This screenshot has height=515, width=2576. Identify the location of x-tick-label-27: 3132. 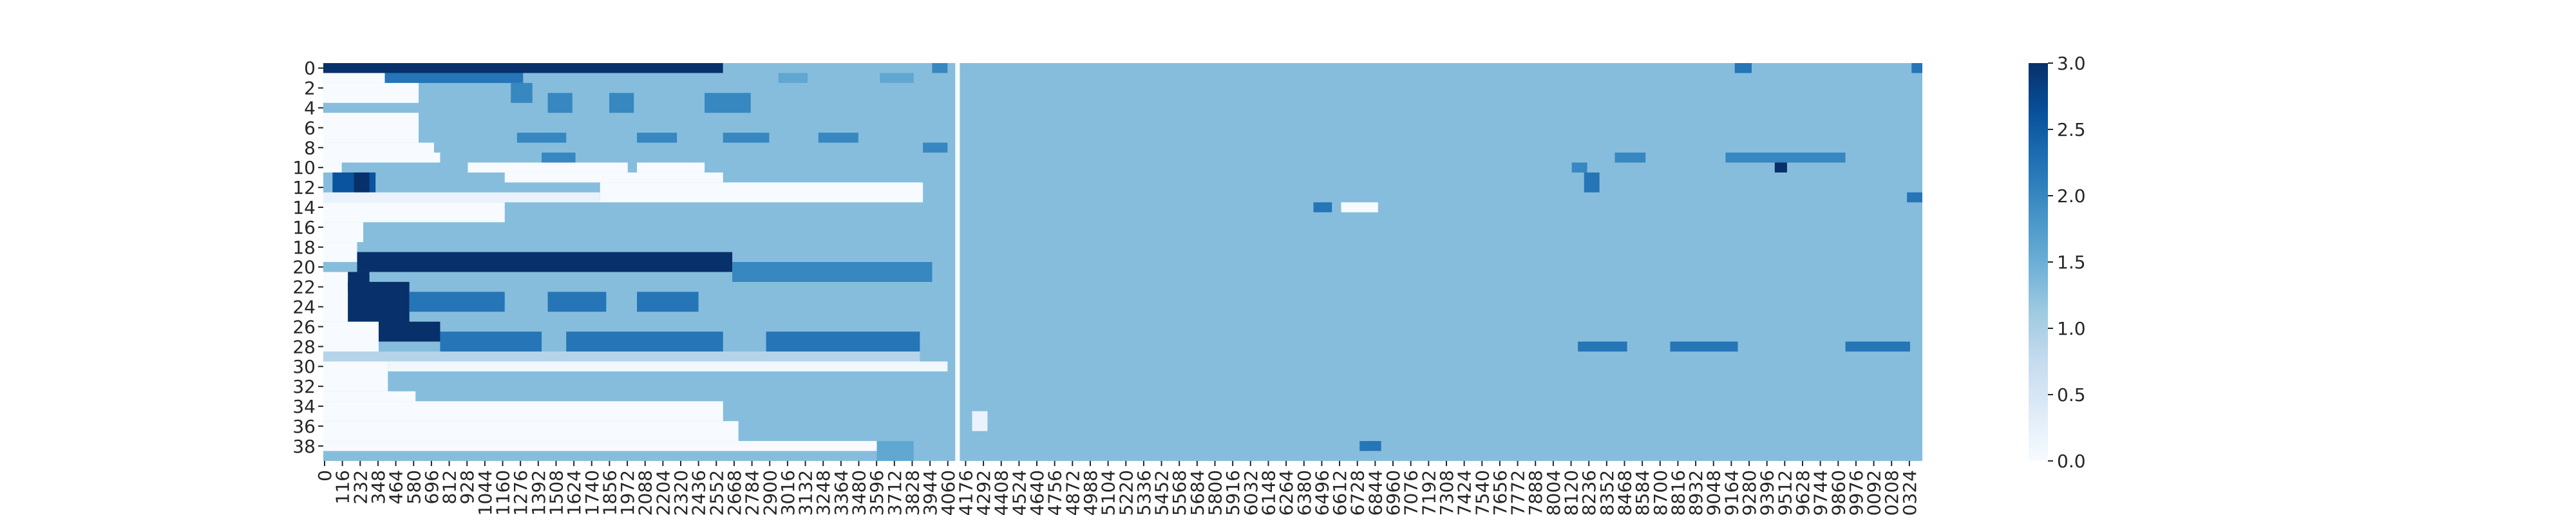
(806, 492).